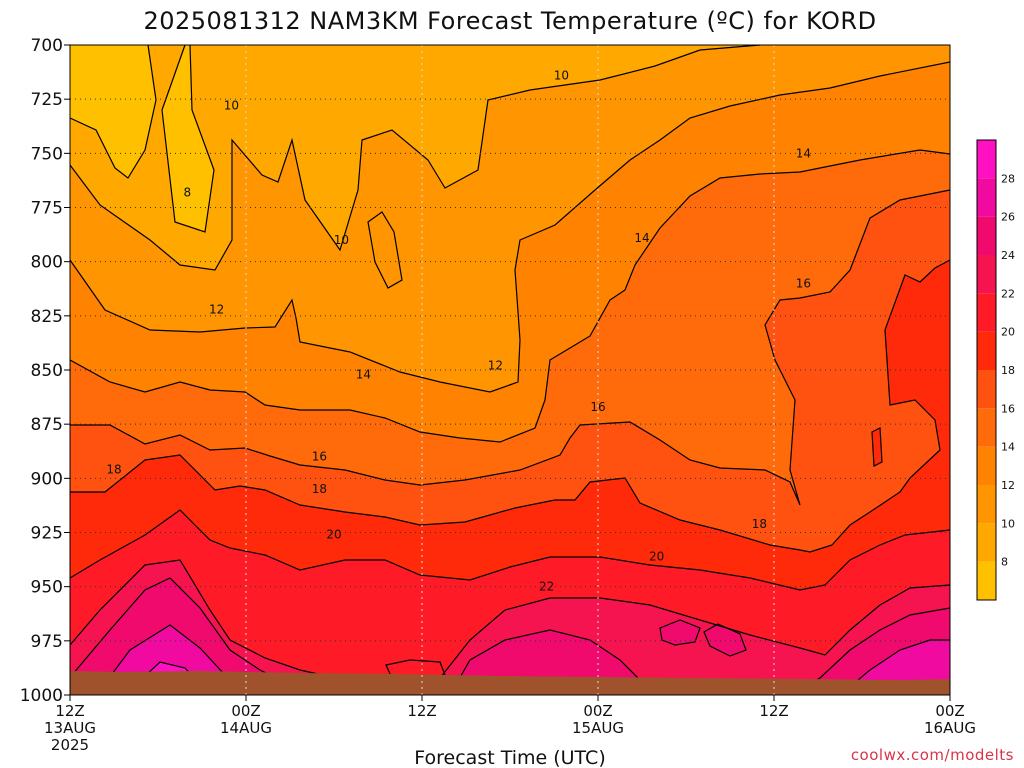 This screenshot has width=1024, height=768. Describe the element at coordinates (598, 728) in the screenshot. I see `x-tick-label: 15AUG` at that location.